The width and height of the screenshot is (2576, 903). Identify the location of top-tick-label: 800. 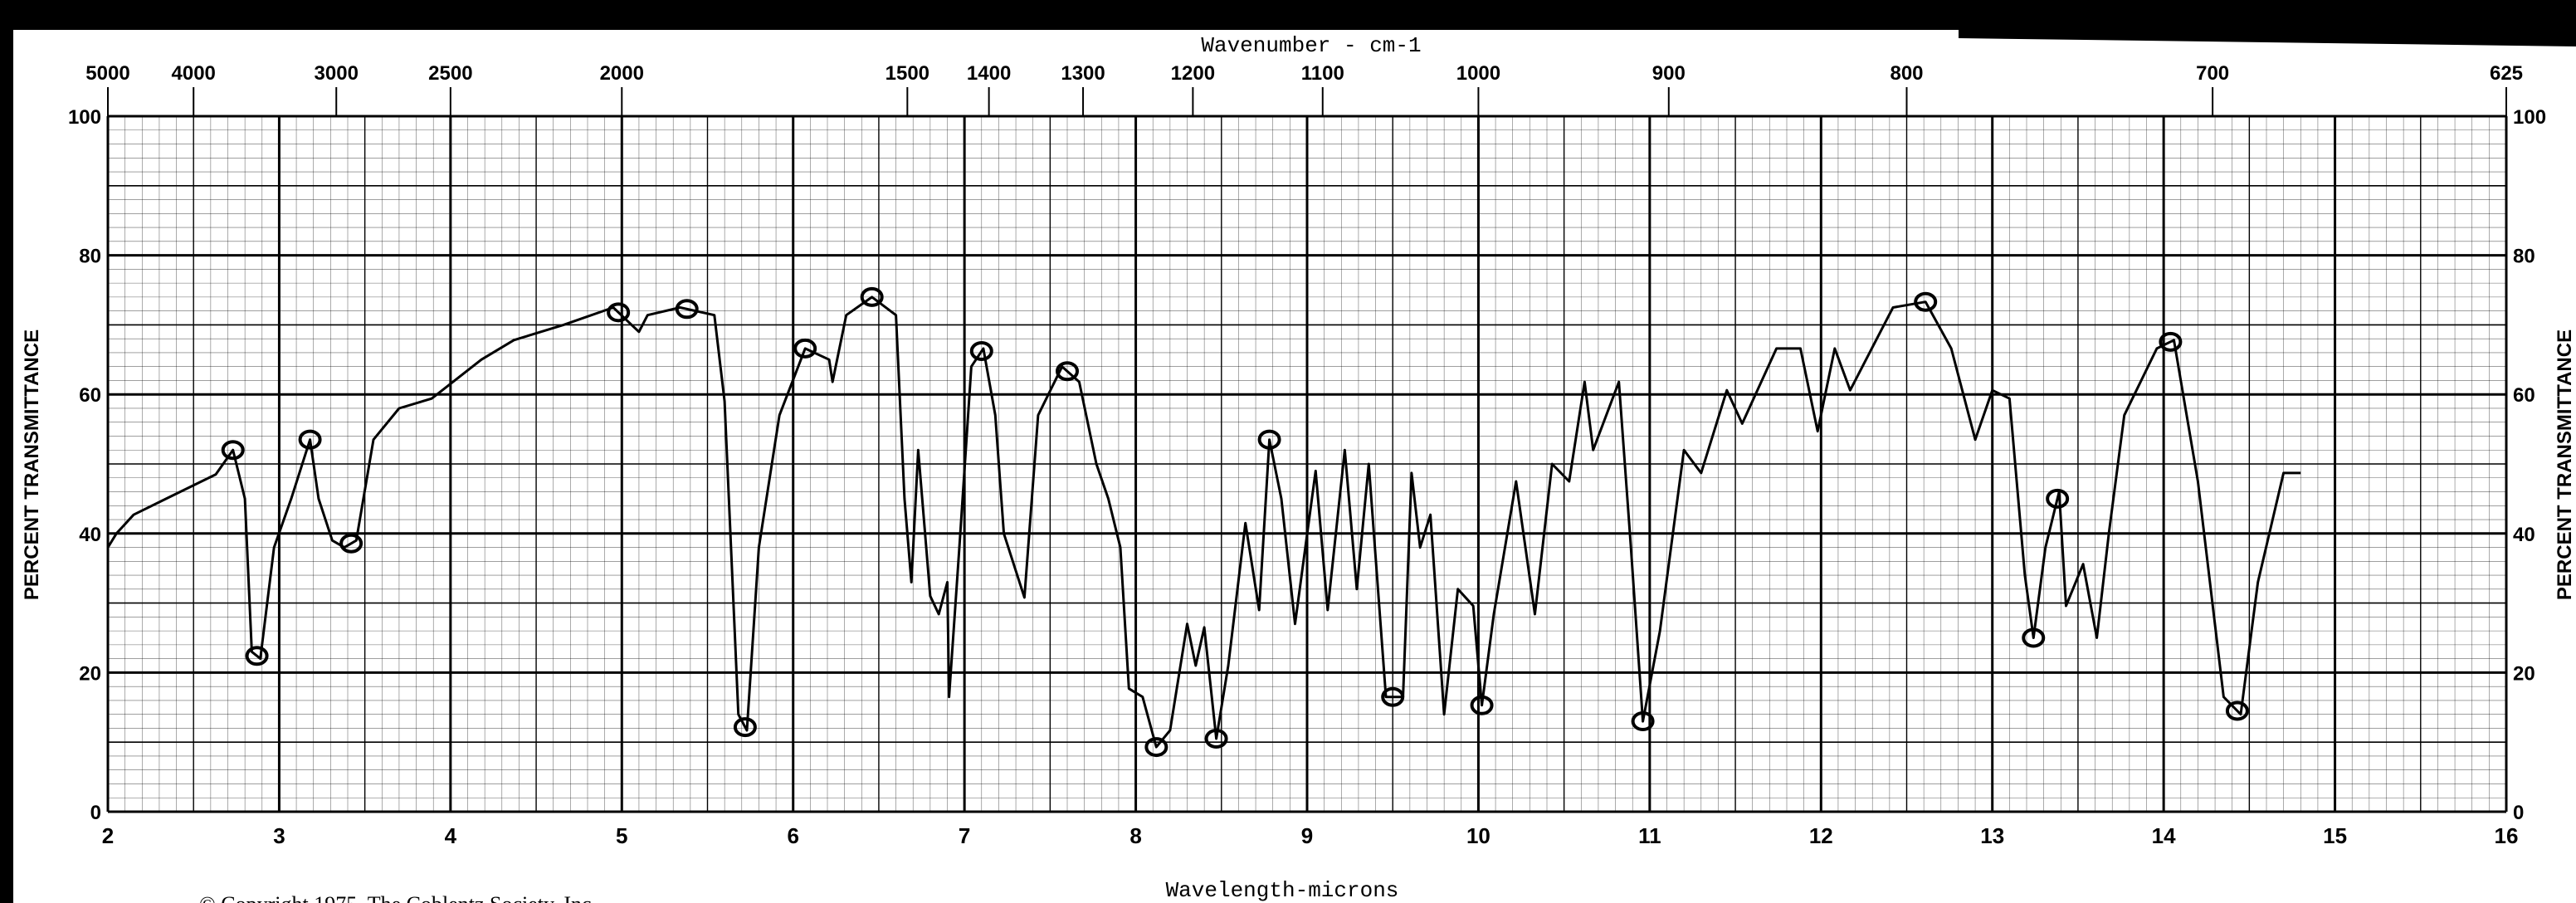
(1907, 73).